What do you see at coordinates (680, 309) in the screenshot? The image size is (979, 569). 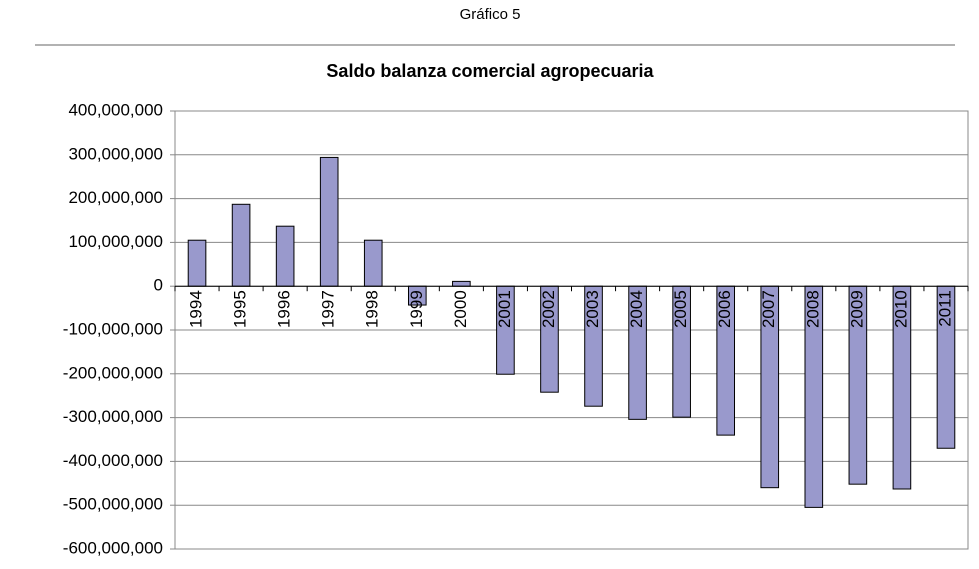 I see `x-tick-label: 2005` at bounding box center [680, 309].